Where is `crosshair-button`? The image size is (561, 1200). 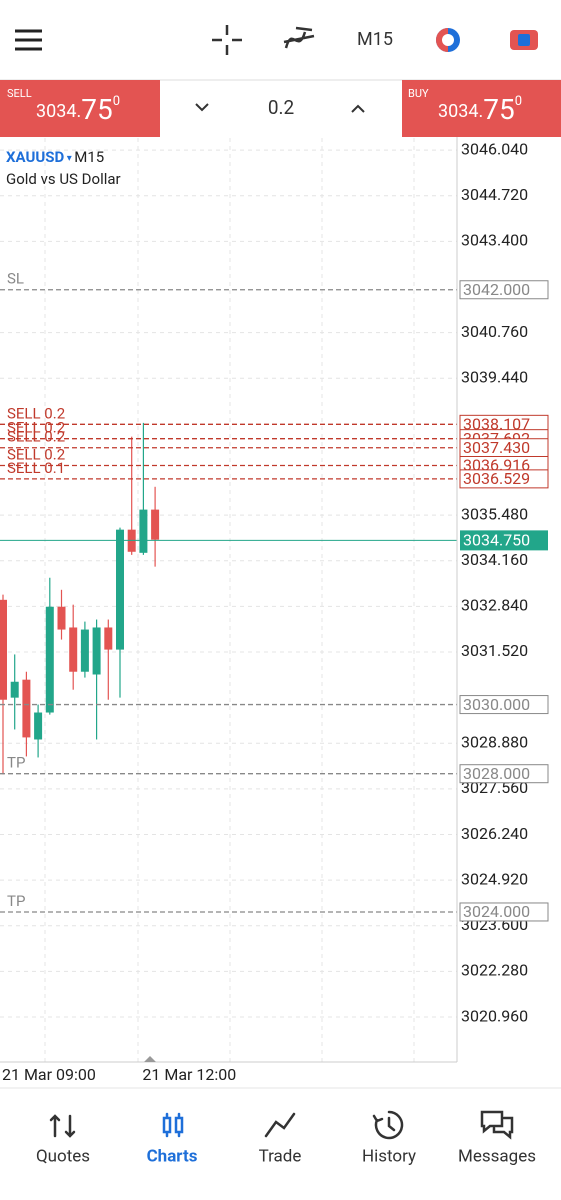 crosshair-button is located at coordinates (227, 40).